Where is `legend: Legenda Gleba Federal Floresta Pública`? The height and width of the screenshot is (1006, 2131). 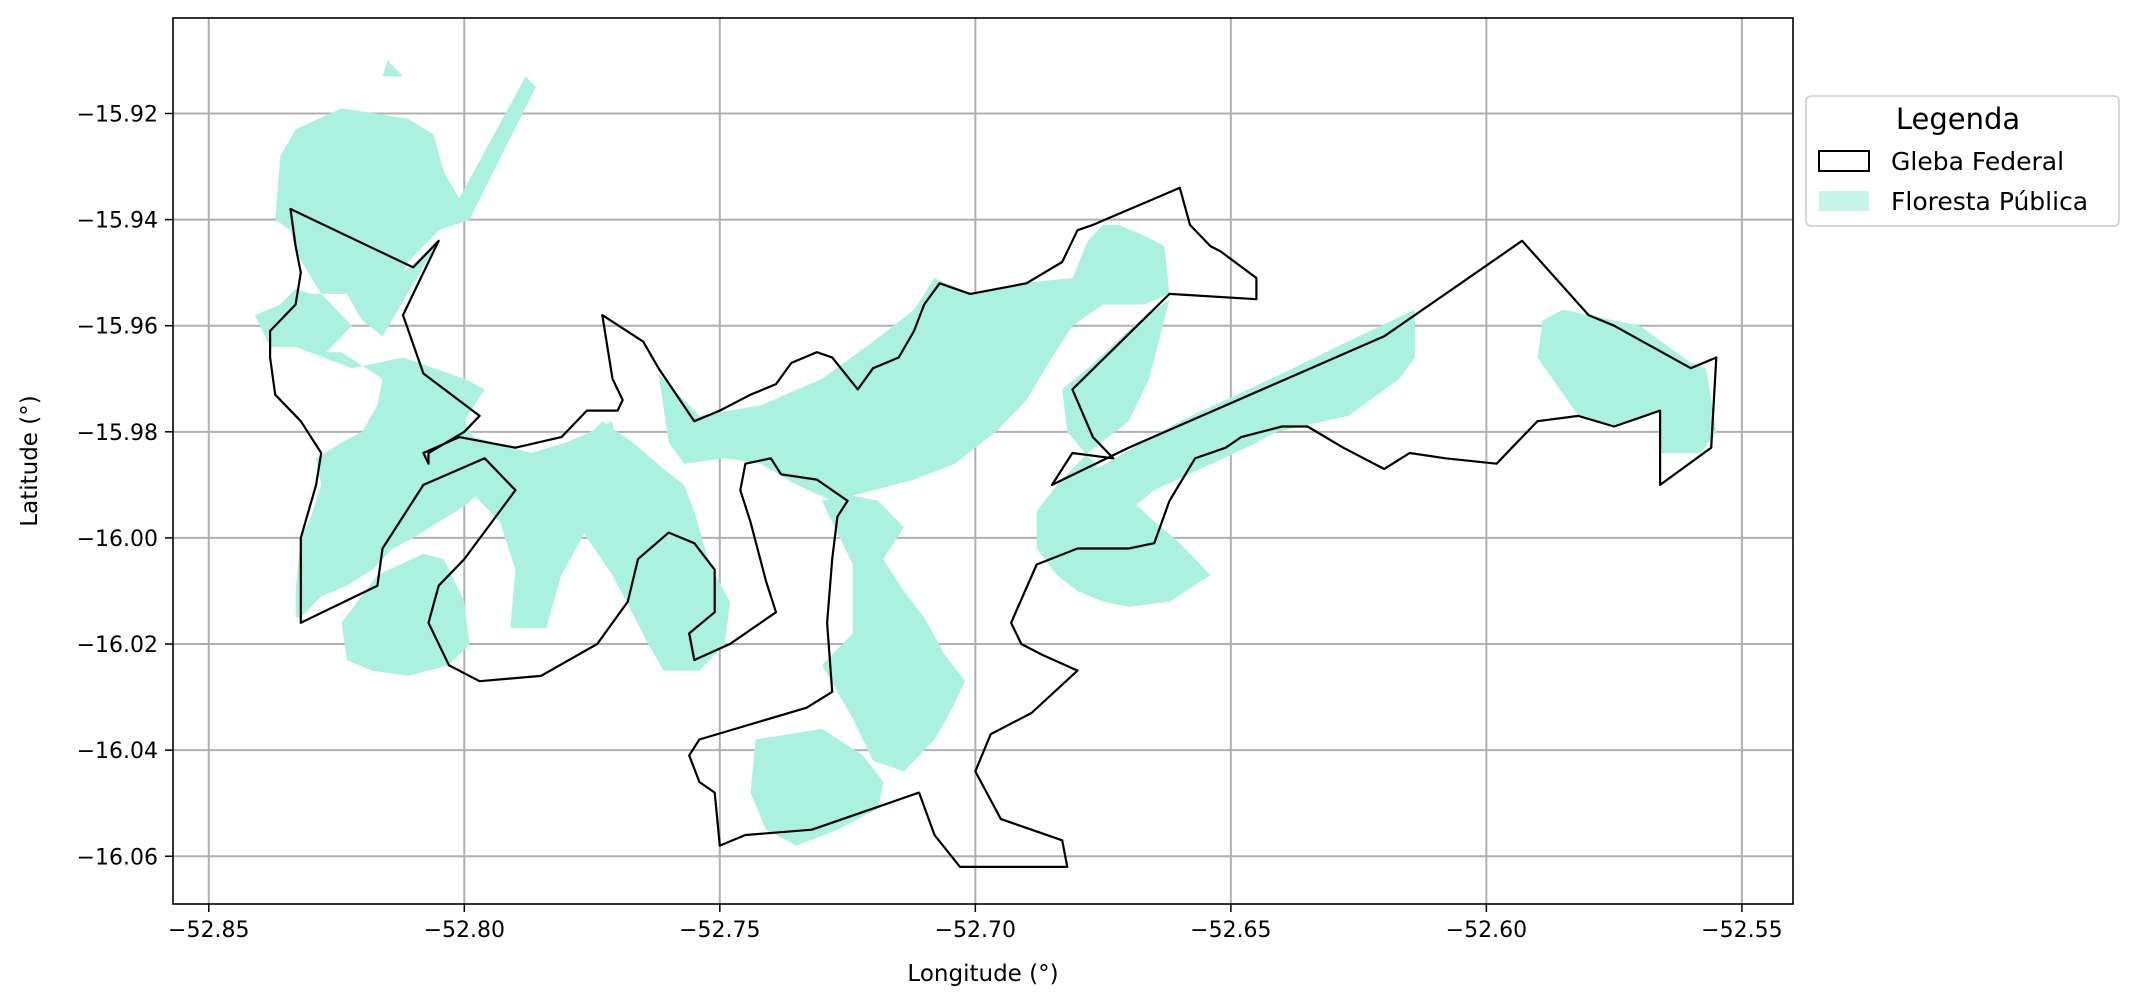 legend: Legenda Gleba Federal Floresta Pública is located at coordinates (1962, 161).